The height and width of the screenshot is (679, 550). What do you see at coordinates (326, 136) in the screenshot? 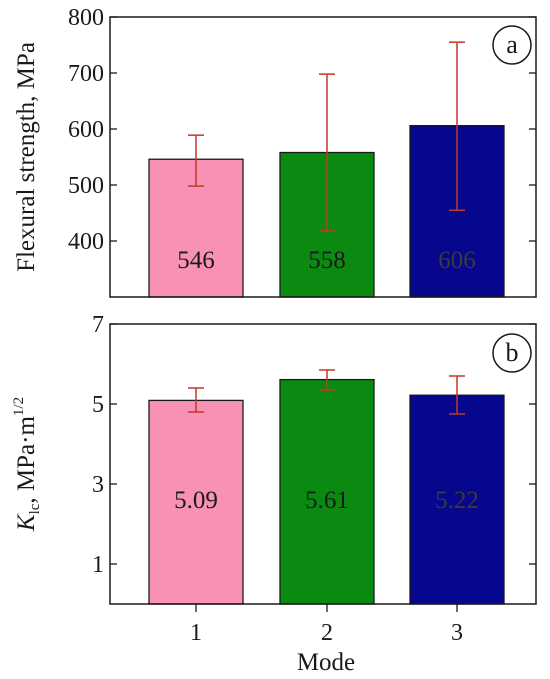
I see `error-bars-a` at bounding box center [326, 136].